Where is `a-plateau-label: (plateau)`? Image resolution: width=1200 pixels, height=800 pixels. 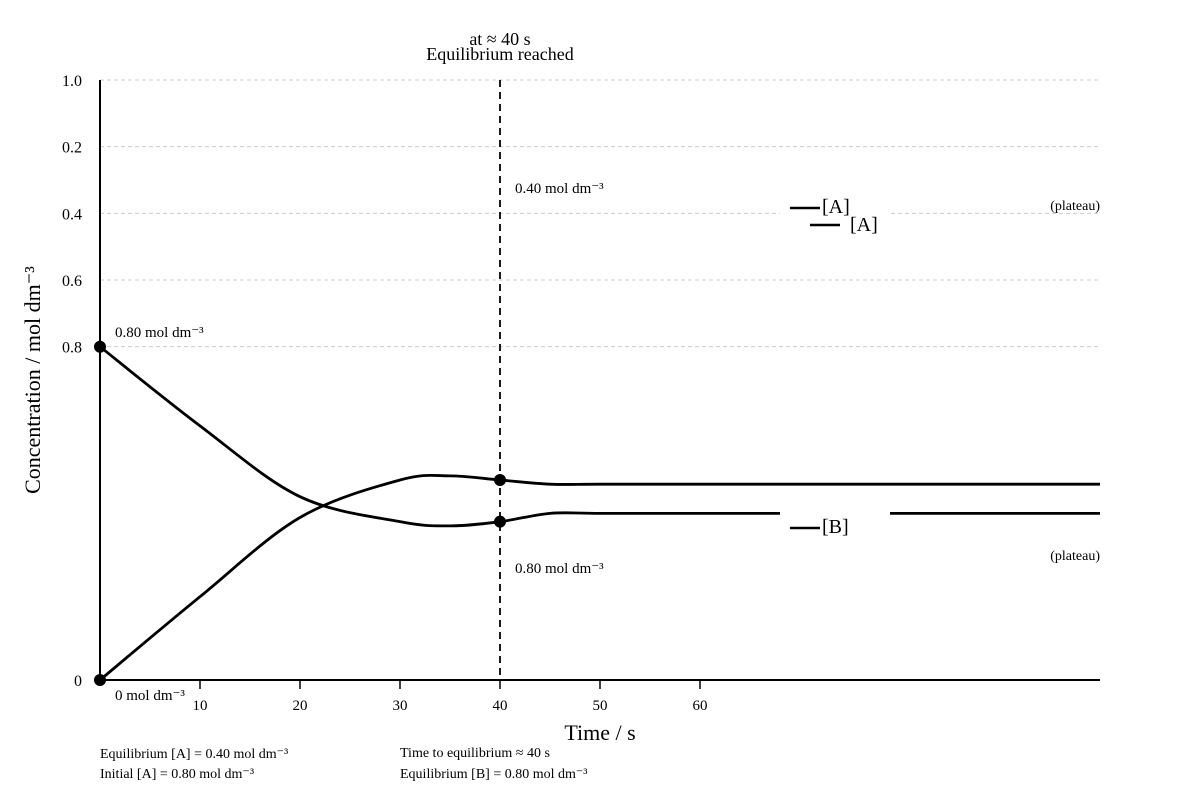 a-plateau-label: (plateau) is located at coordinates (1075, 206).